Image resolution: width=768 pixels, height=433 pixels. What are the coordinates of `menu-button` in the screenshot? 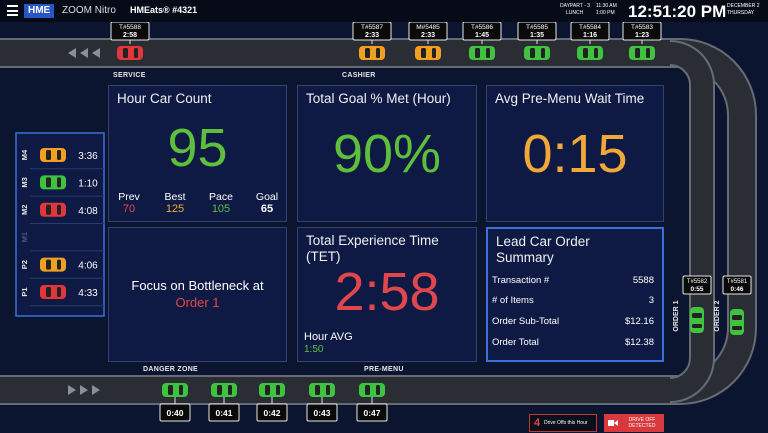 It's located at (12, 10).